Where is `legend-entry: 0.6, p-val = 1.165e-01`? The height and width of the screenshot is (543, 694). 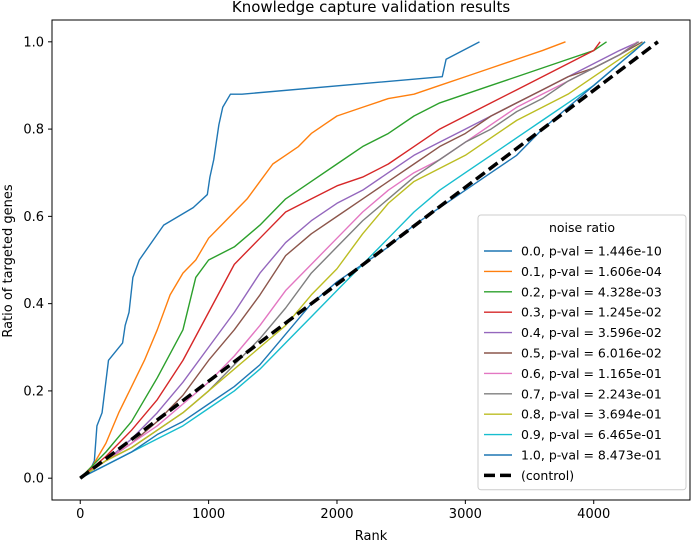 legend-entry: 0.6, p-val = 1.165e-01 is located at coordinates (591, 373).